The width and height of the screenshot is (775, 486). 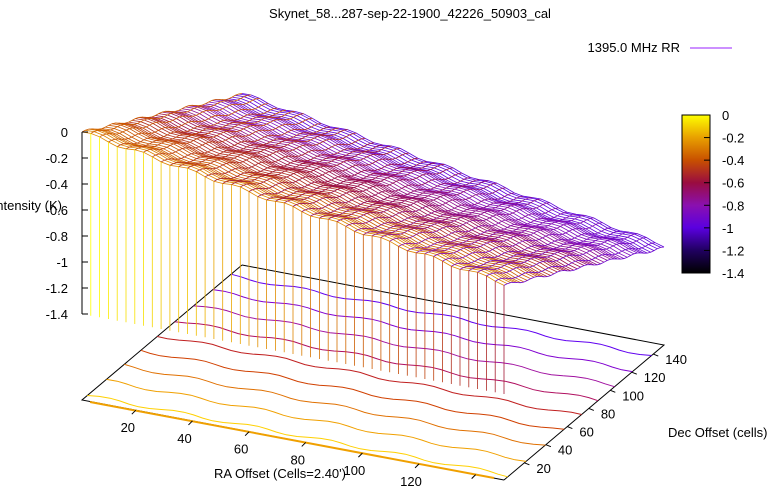 I want to click on z-tick-label: -0.6, so click(x=57, y=210).